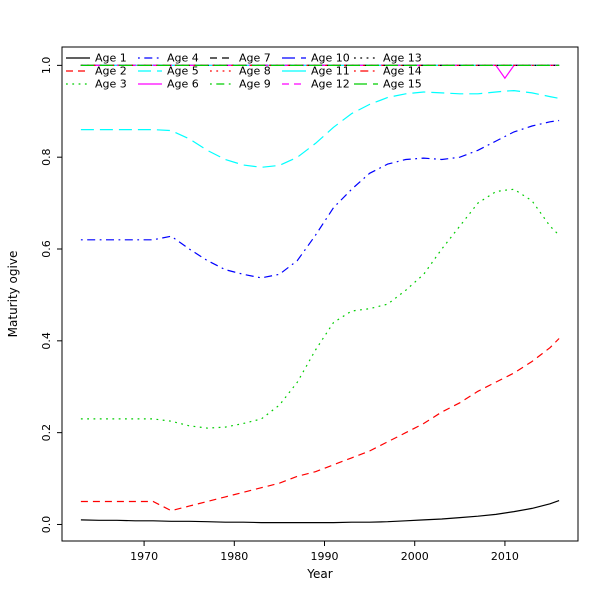  I want to click on legend-label-age-8: Age 8, so click(255, 71).